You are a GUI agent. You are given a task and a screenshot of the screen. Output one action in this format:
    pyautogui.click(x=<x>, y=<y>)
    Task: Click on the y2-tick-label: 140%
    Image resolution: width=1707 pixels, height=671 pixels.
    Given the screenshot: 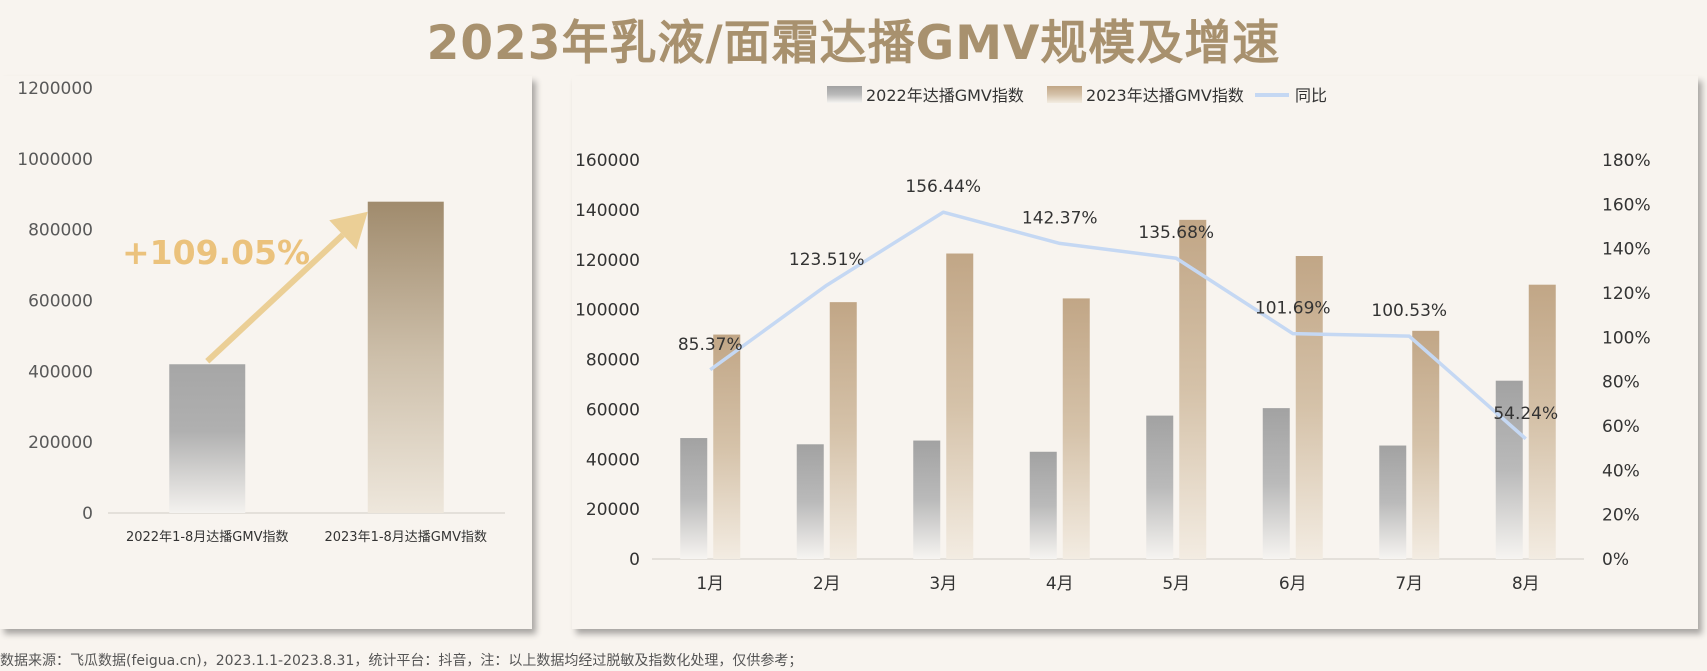 What is the action you would take?
    pyautogui.click(x=1626, y=250)
    